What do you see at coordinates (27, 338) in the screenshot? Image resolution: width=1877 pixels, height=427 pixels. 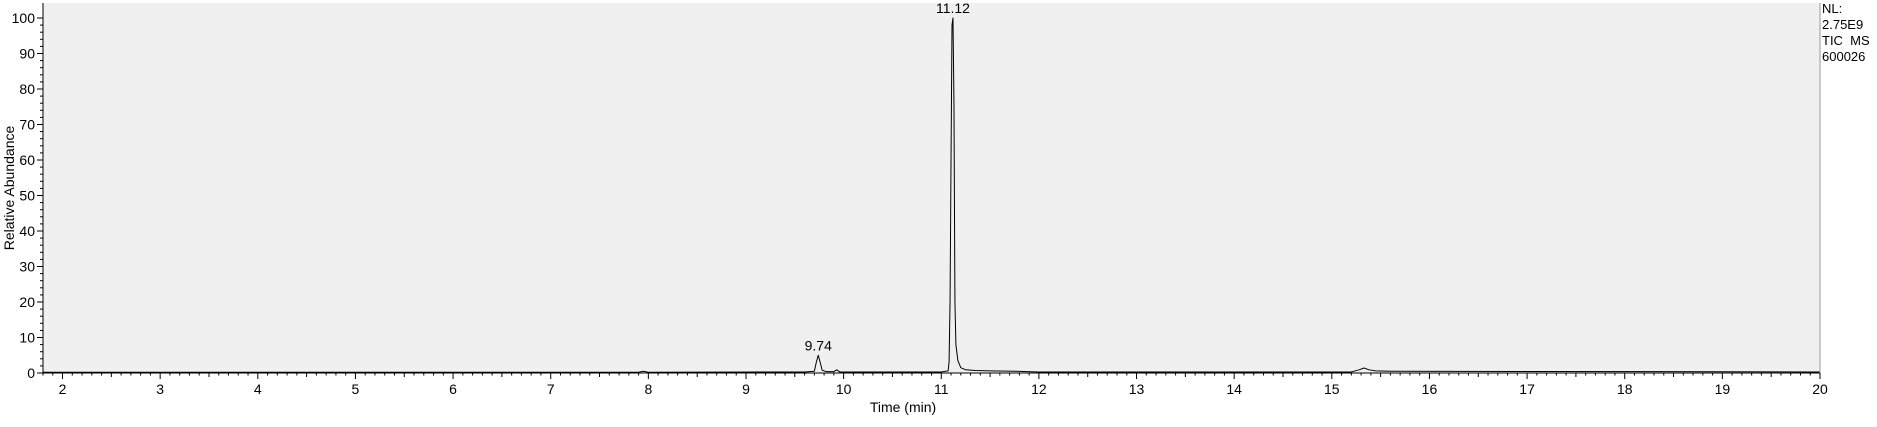 I see `y-tick-label: 10` at bounding box center [27, 338].